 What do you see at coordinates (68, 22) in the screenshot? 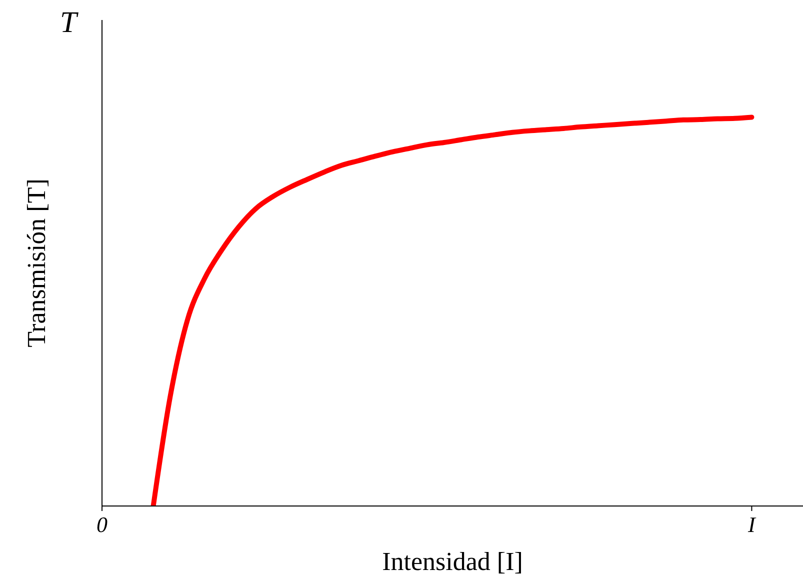
I see `text: T` at bounding box center [68, 22].